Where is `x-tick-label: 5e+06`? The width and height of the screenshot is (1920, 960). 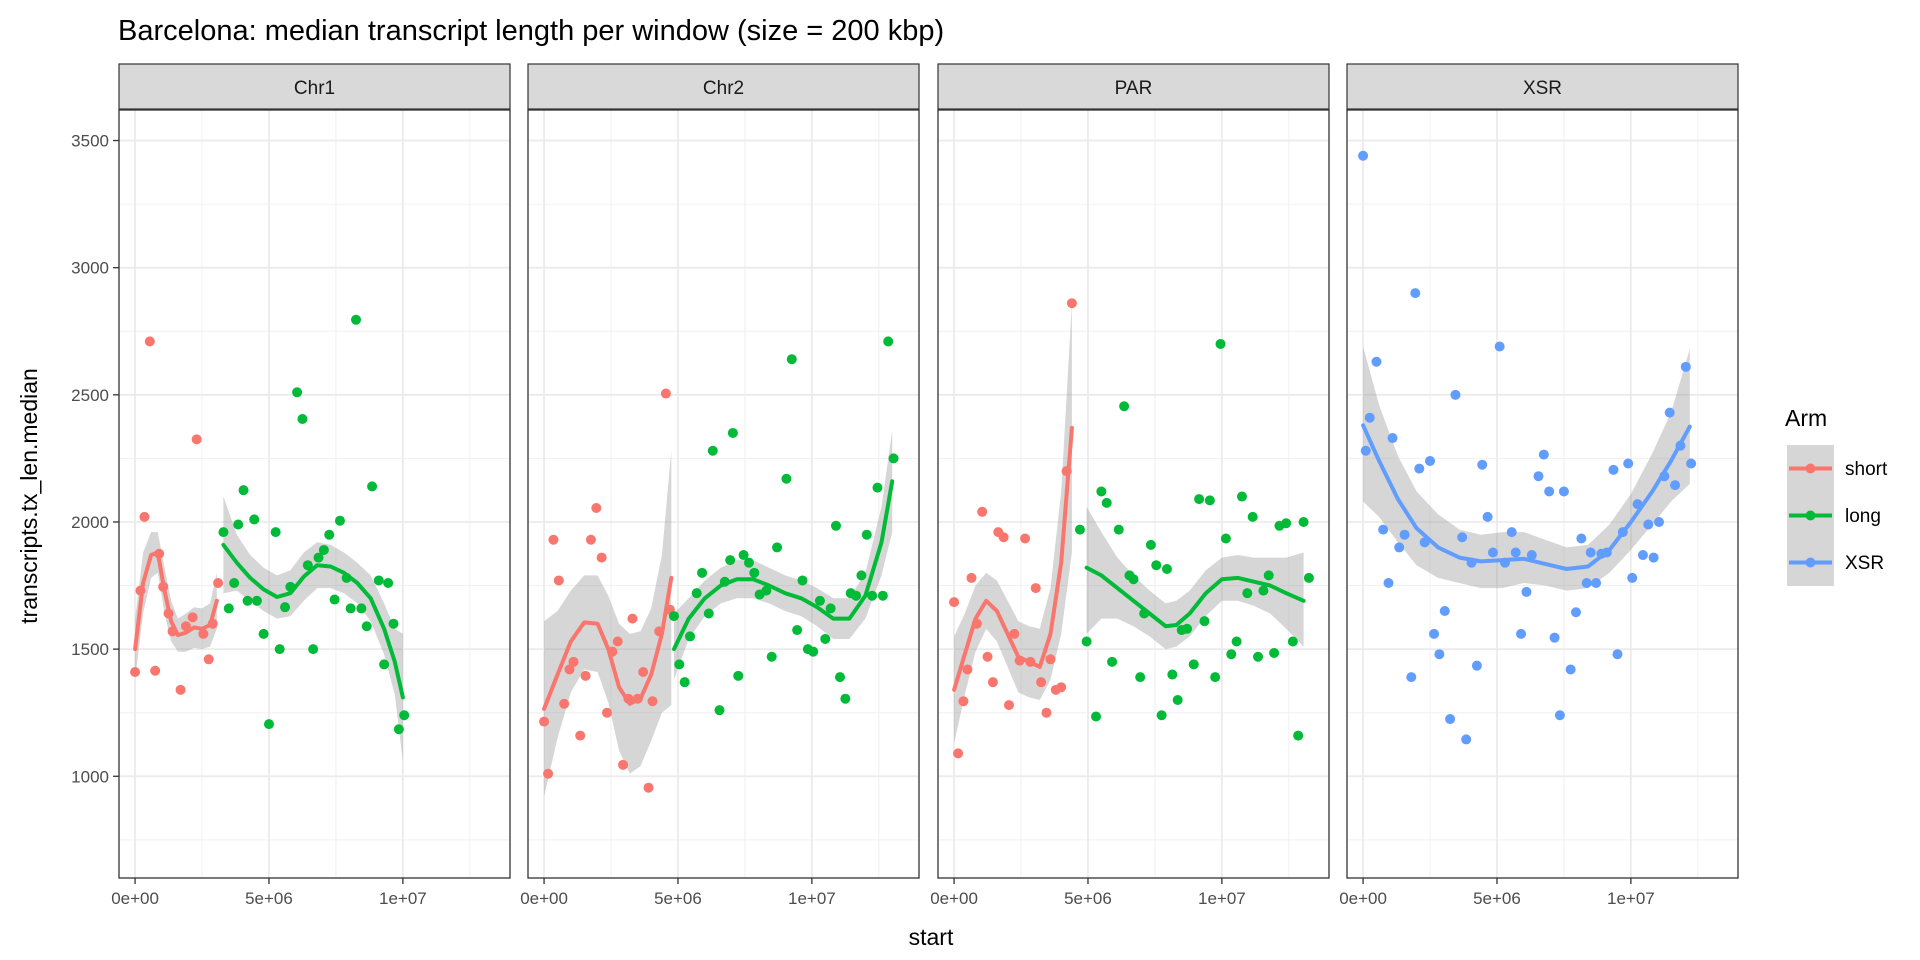 x-tick-label: 5e+06 is located at coordinates (269, 898).